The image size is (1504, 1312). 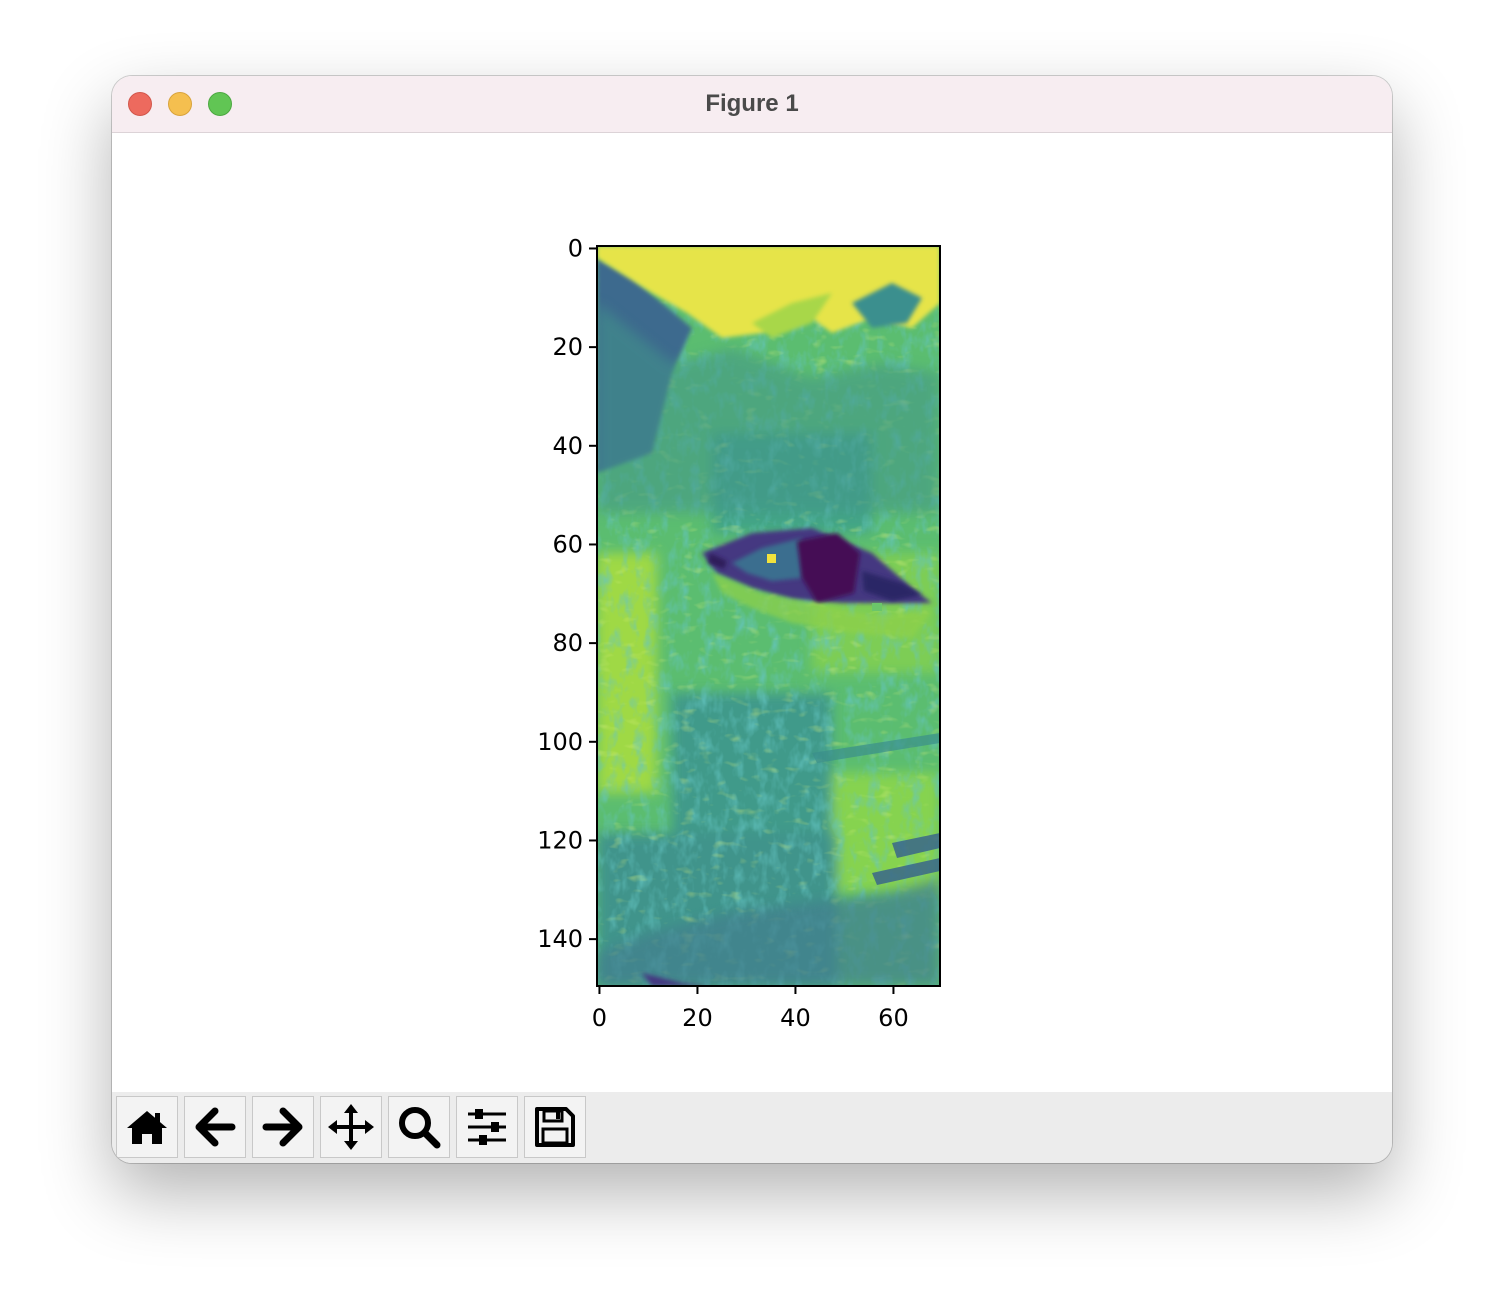 I want to click on y-tick-label: 140, so click(x=560, y=939).